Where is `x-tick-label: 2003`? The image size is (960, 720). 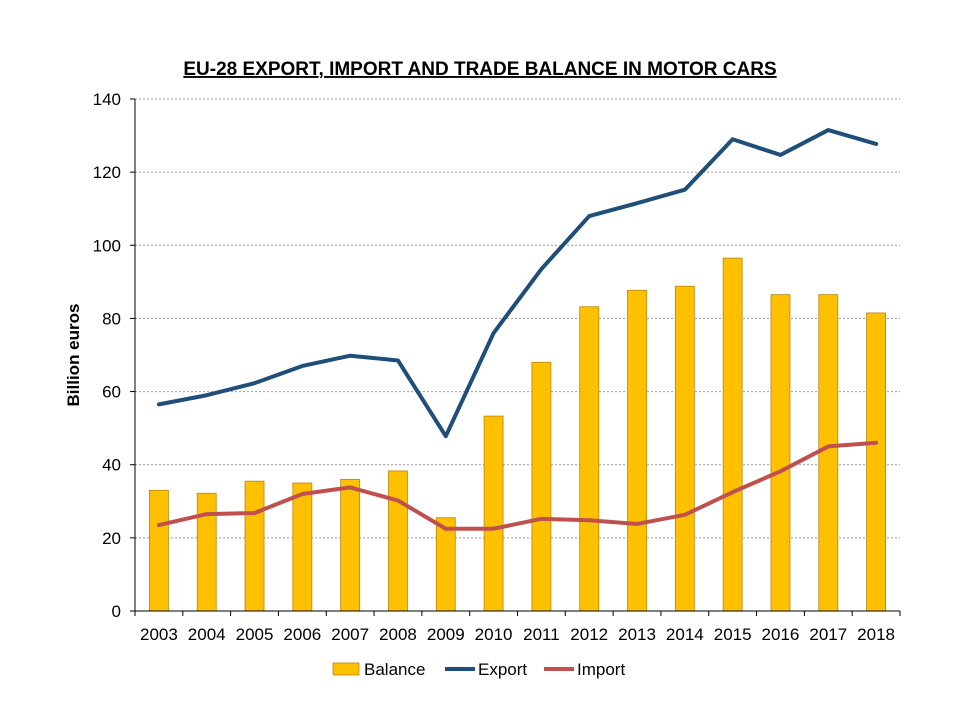
x-tick-label: 2003 is located at coordinates (159, 634).